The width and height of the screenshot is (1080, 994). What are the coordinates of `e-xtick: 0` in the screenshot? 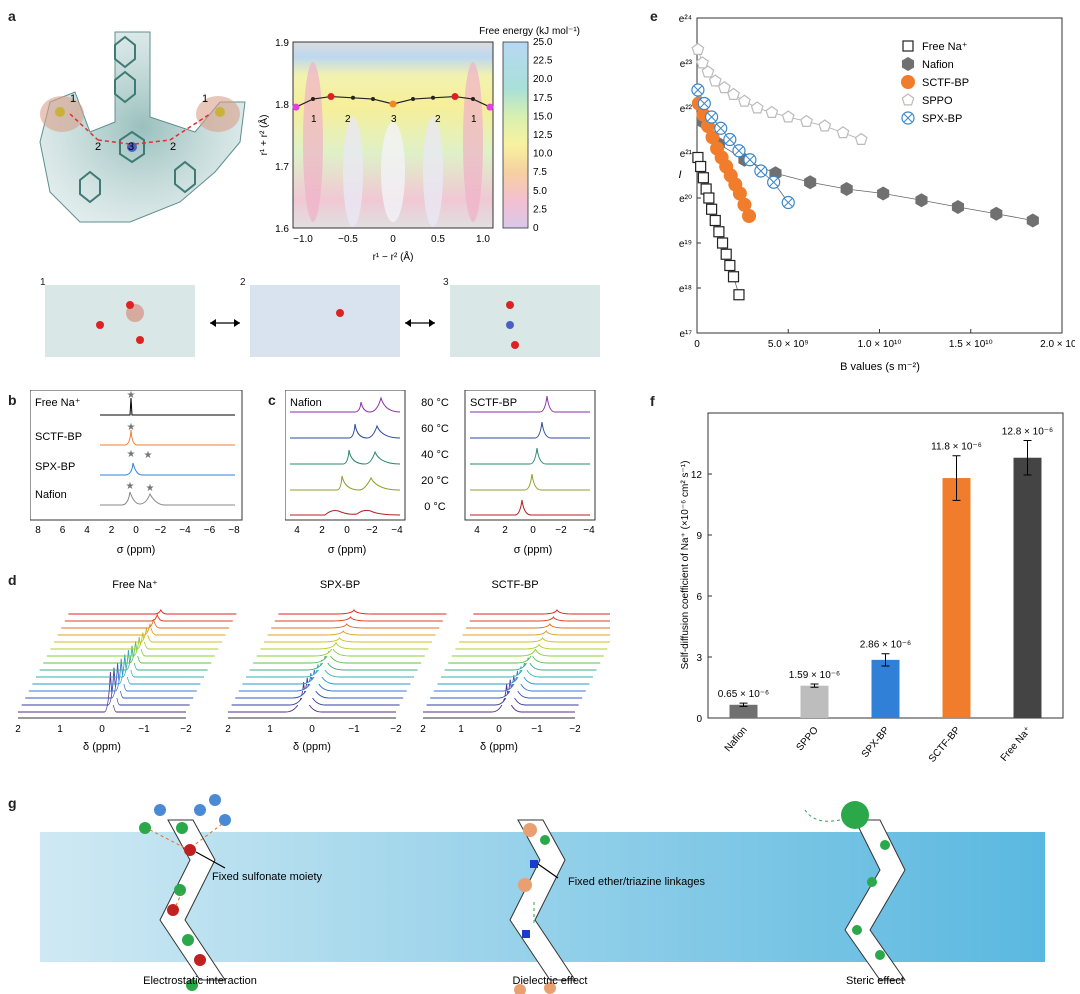 It's located at (697, 344).